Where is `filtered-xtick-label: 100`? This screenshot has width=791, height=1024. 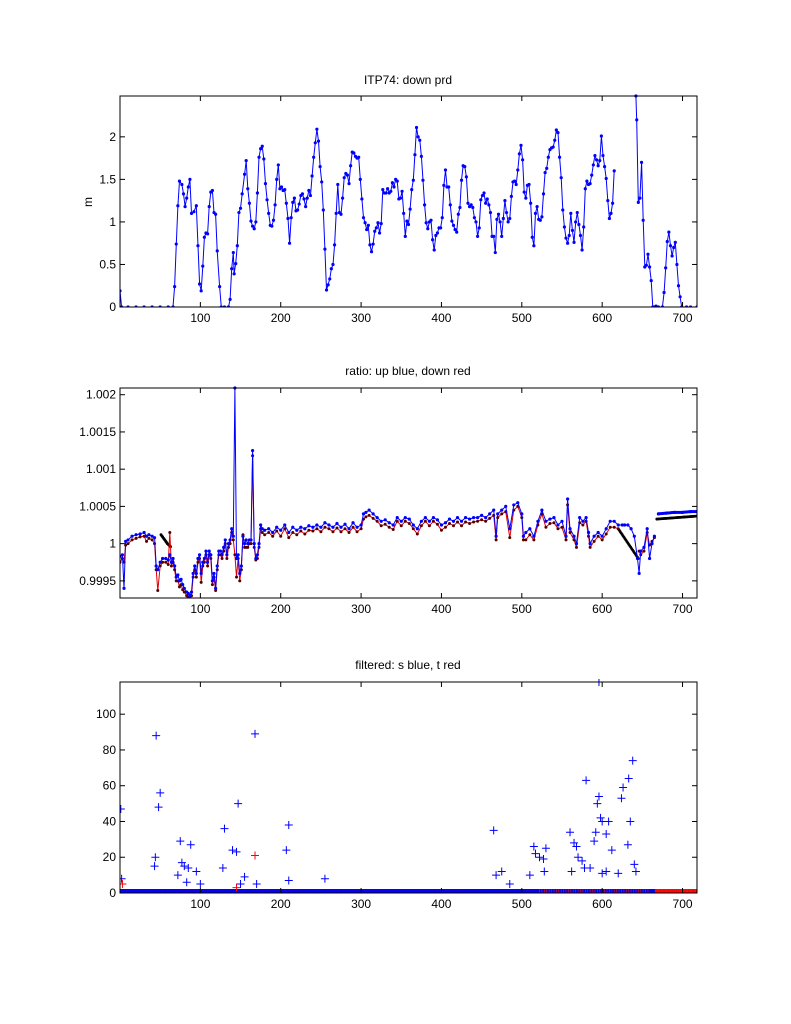 filtered-xtick-label: 100 is located at coordinates (200, 904).